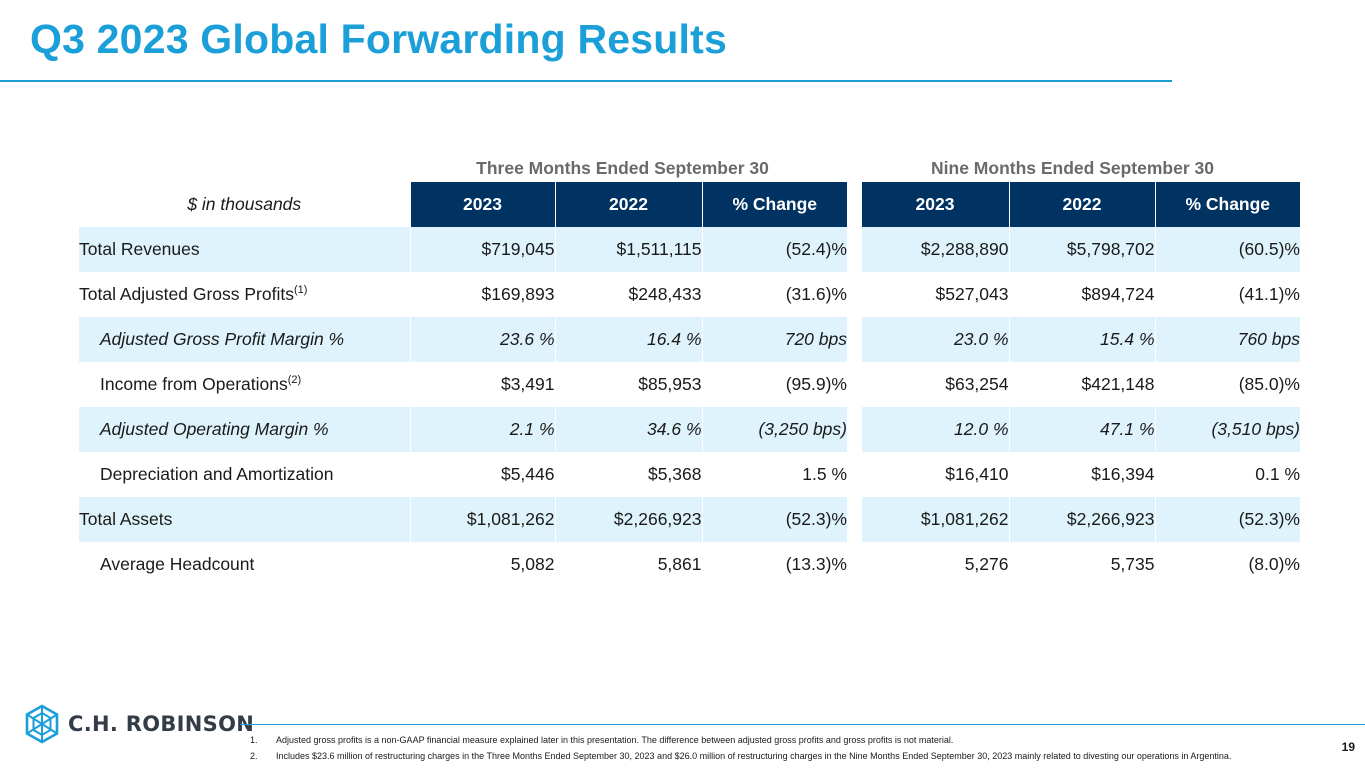  What do you see at coordinates (1072, 168) in the screenshot?
I see `nine-months-header: Nine Months Ended September 30` at bounding box center [1072, 168].